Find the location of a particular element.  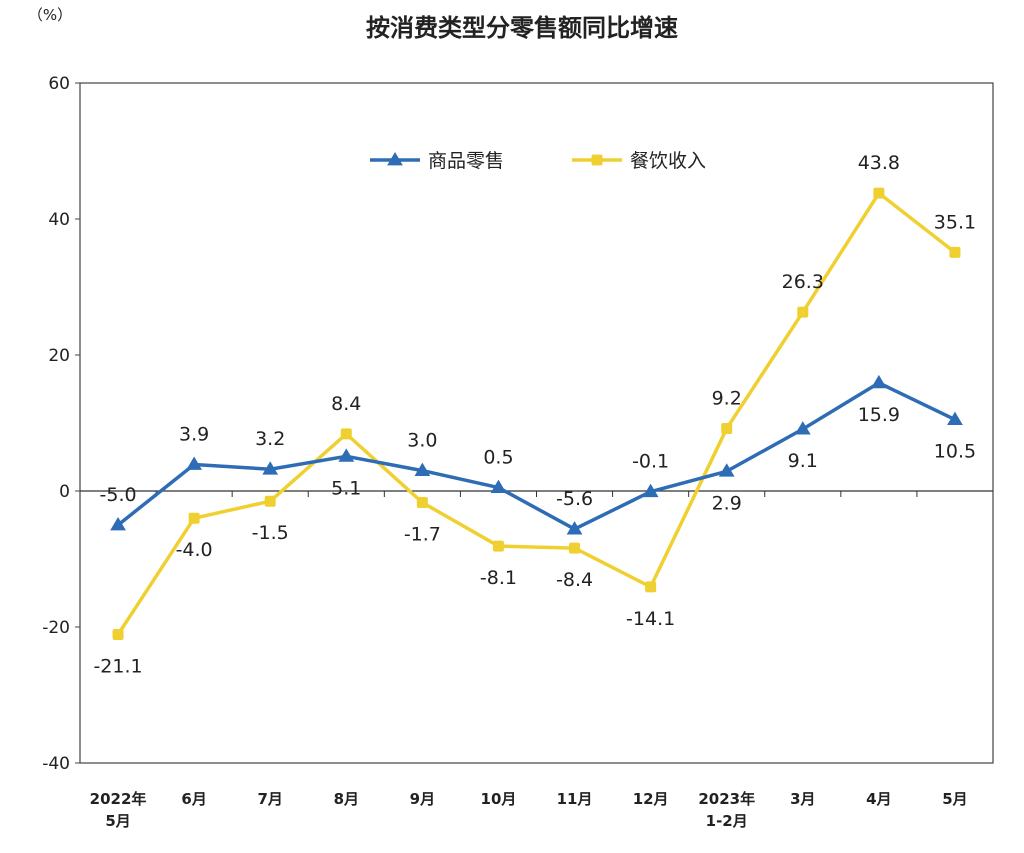

goods-data-label: 10.5 is located at coordinates (955, 452).